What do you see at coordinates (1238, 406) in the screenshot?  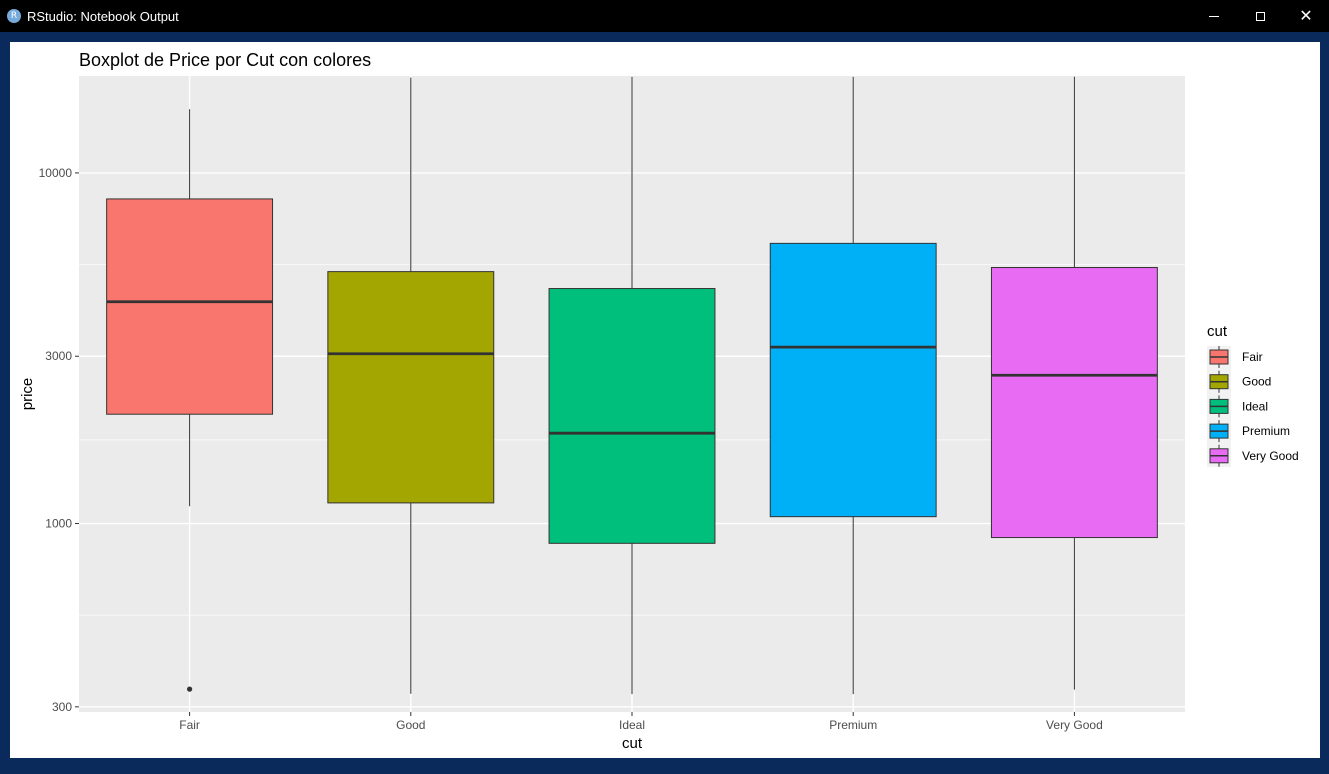 I see `legend-item-ideal: Ideal` at bounding box center [1238, 406].